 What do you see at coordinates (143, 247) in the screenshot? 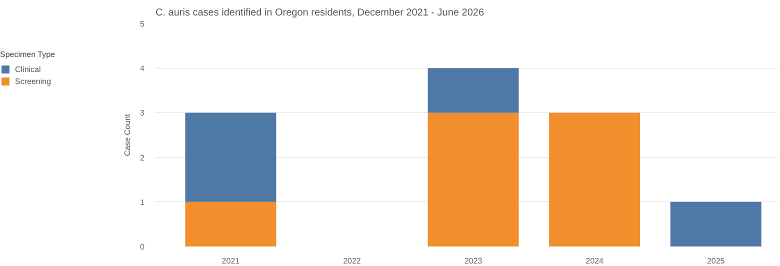
I see `y-tick-label: 0` at bounding box center [143, 247].